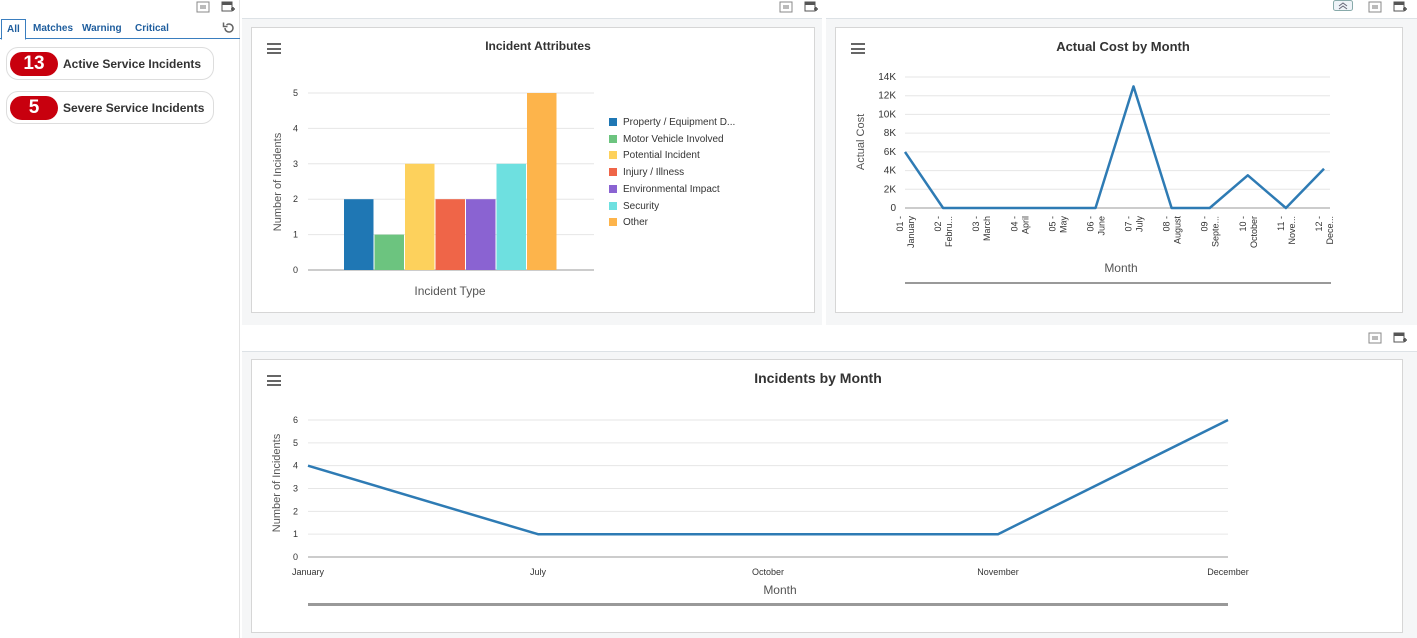 This screenshot has height=638, width=1417. What do you see at coordinates (152, 28) in the screenshot?
I see `tab-critical: Critical` at bounding box center [152, 28].